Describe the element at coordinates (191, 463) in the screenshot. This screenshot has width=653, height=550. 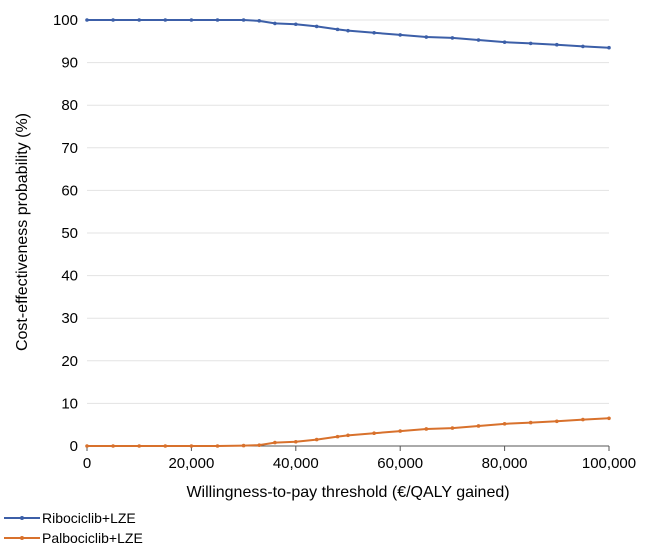
I see `x-tick-label: 20,000` at that location.